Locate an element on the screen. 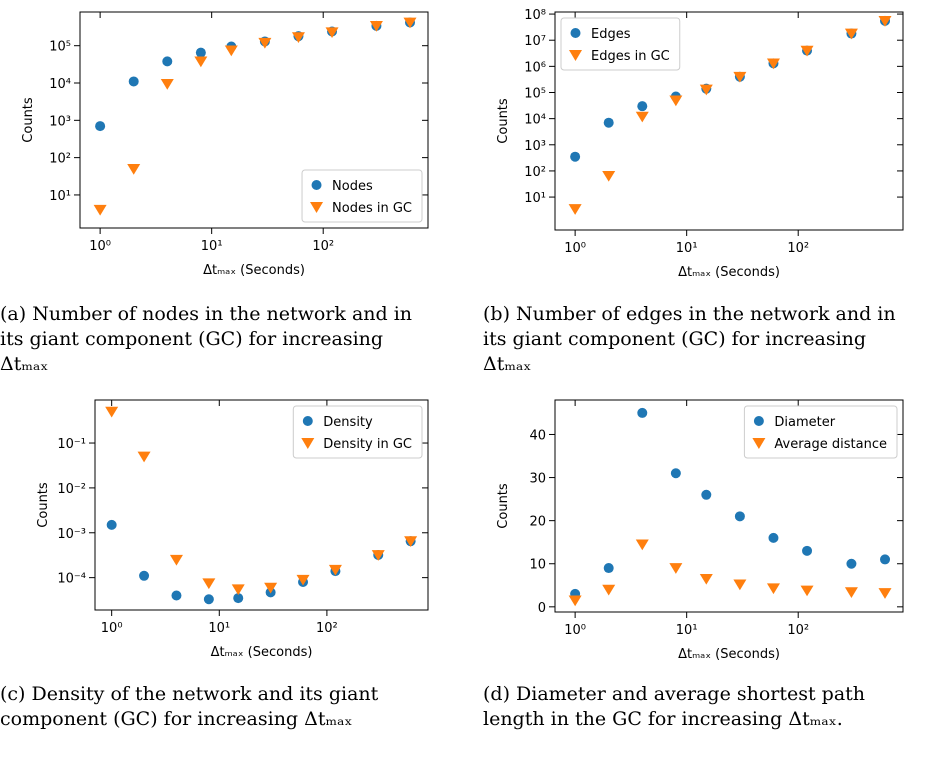 The width and height of the screenshot is (928, 760). y-tick-label: 0 is located at coordinates (542, 608).